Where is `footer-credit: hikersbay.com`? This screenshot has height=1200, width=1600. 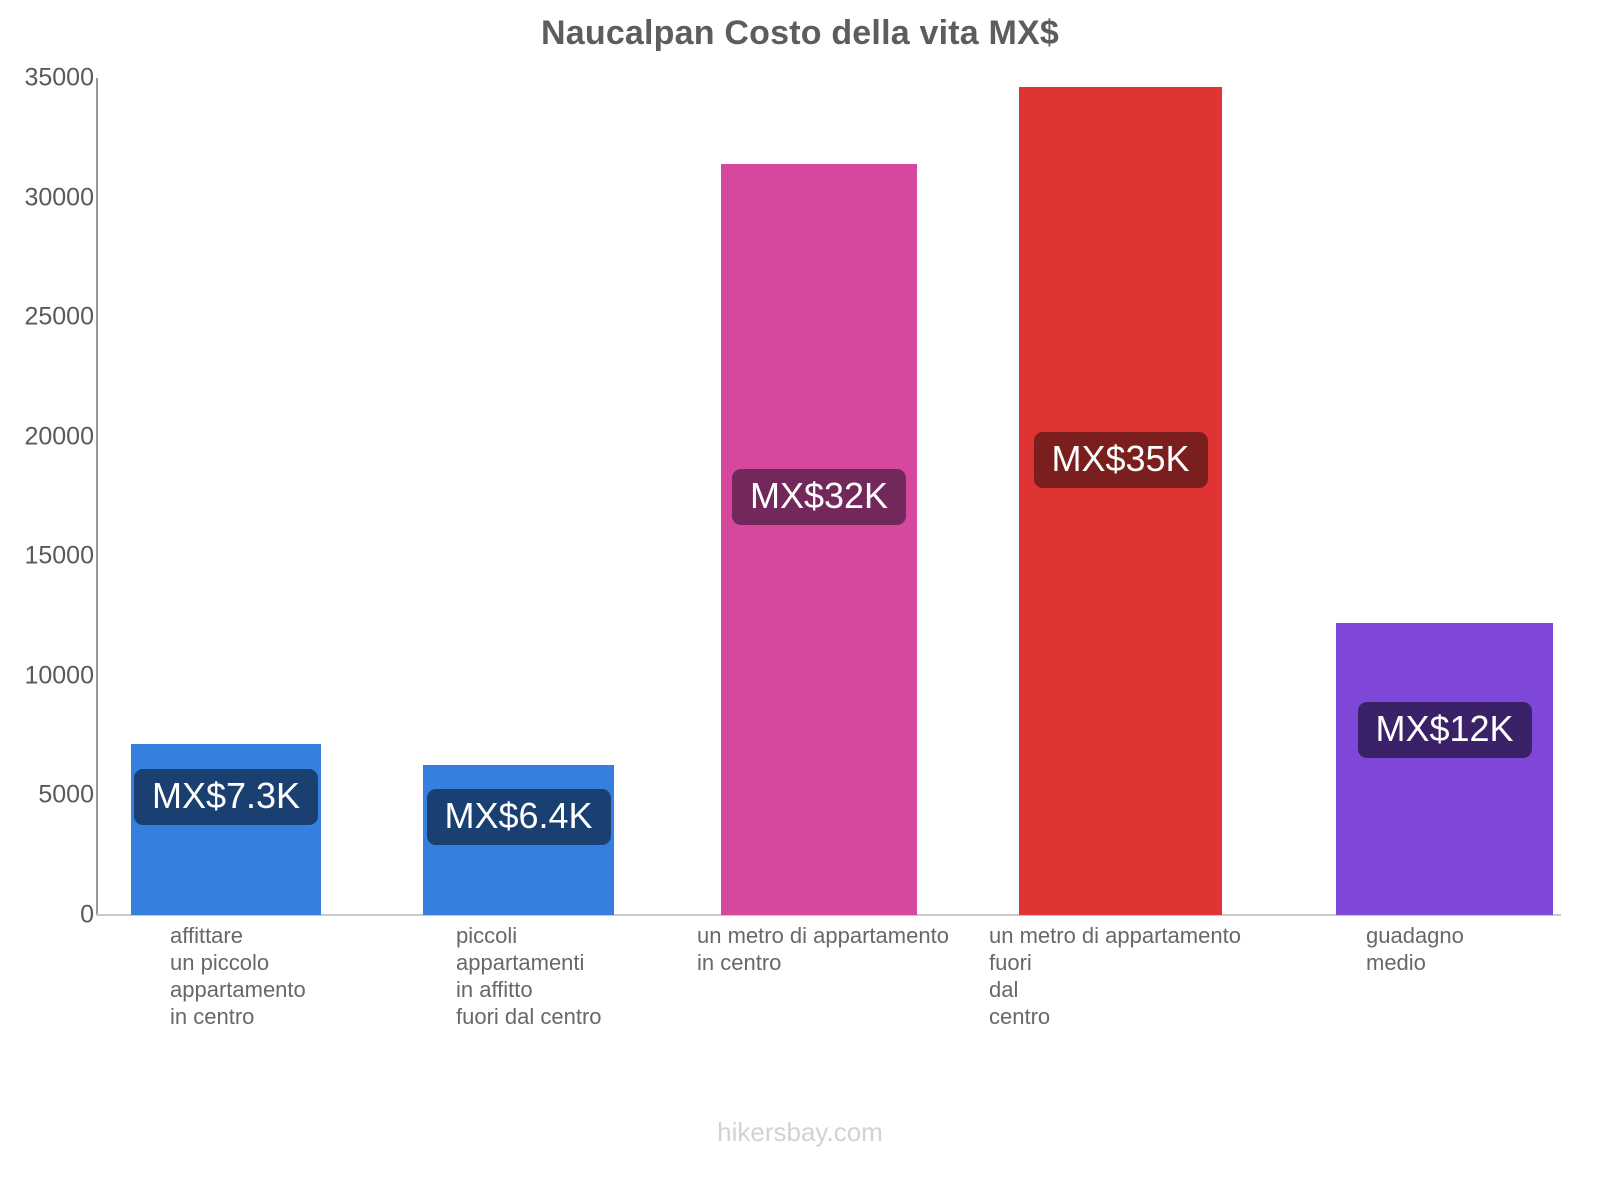 footer-credit: hikersbay.com is located at coordinates (800, 1132).